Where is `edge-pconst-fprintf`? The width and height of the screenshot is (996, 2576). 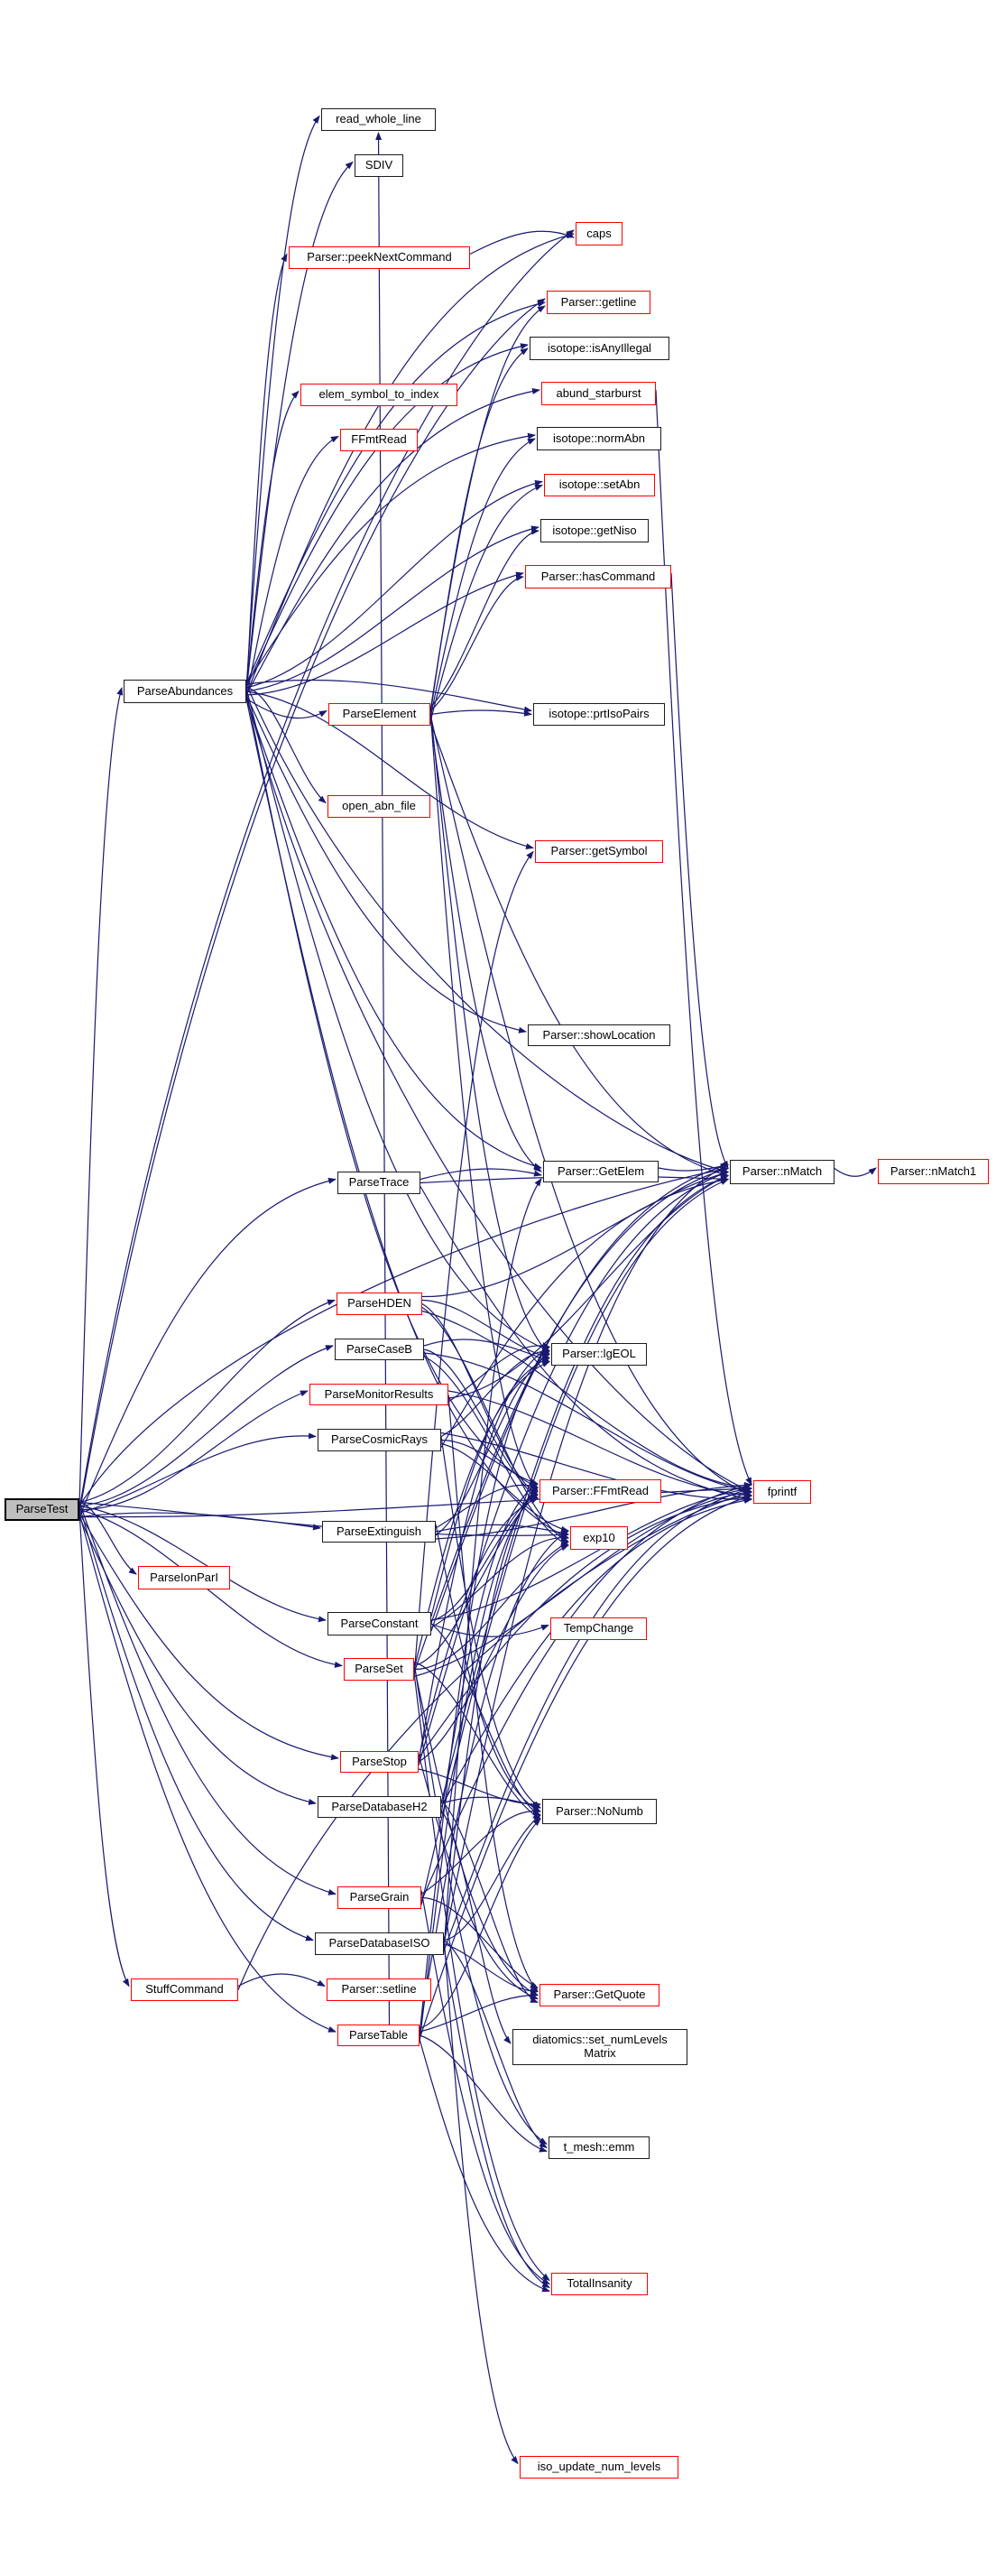
edge-pconst-fprintf is located at coordinates (591, 1553).